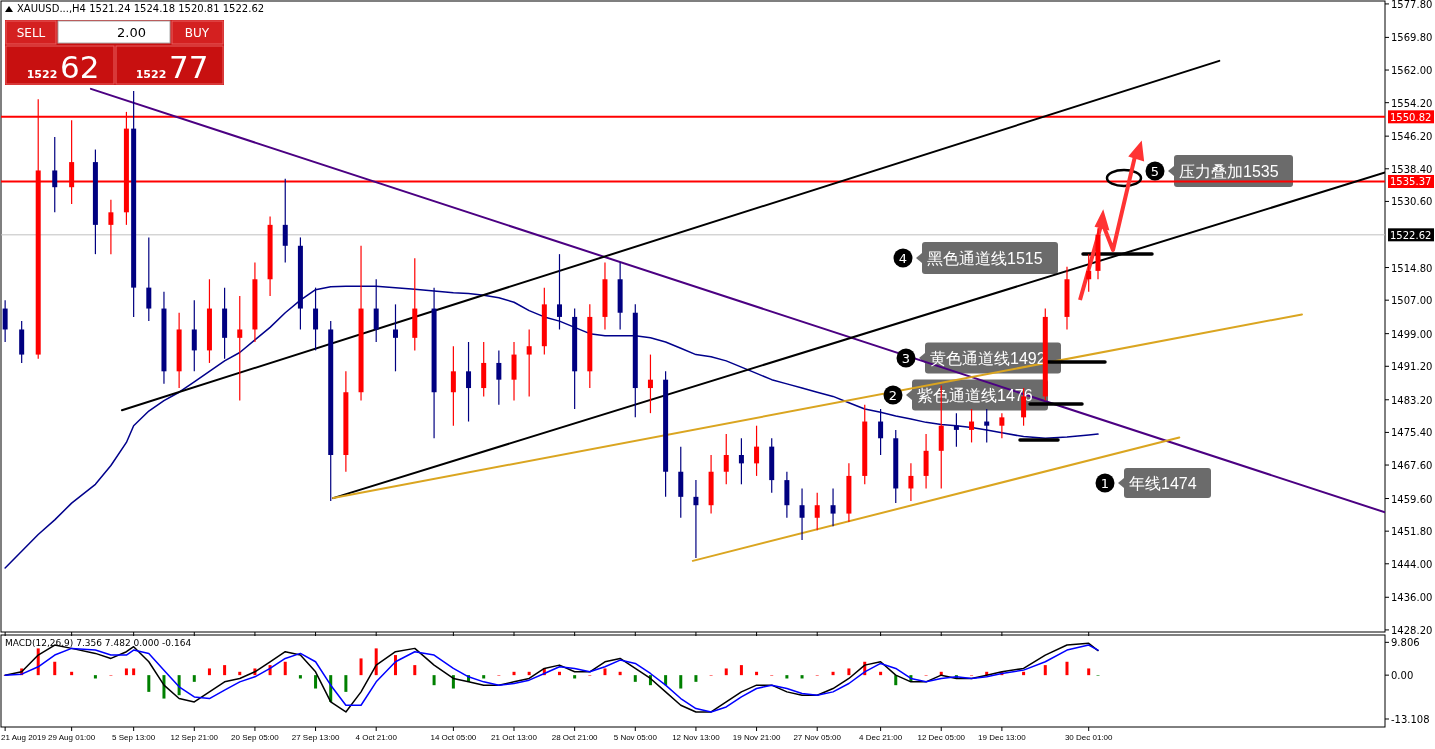 The height and width of the screenshot is (749, 1435). What do you see at coordinates (756, 737) in the screenshot?
I see `x-tick-label: 19 Nov 21:00` at bounding box center [756, 737].